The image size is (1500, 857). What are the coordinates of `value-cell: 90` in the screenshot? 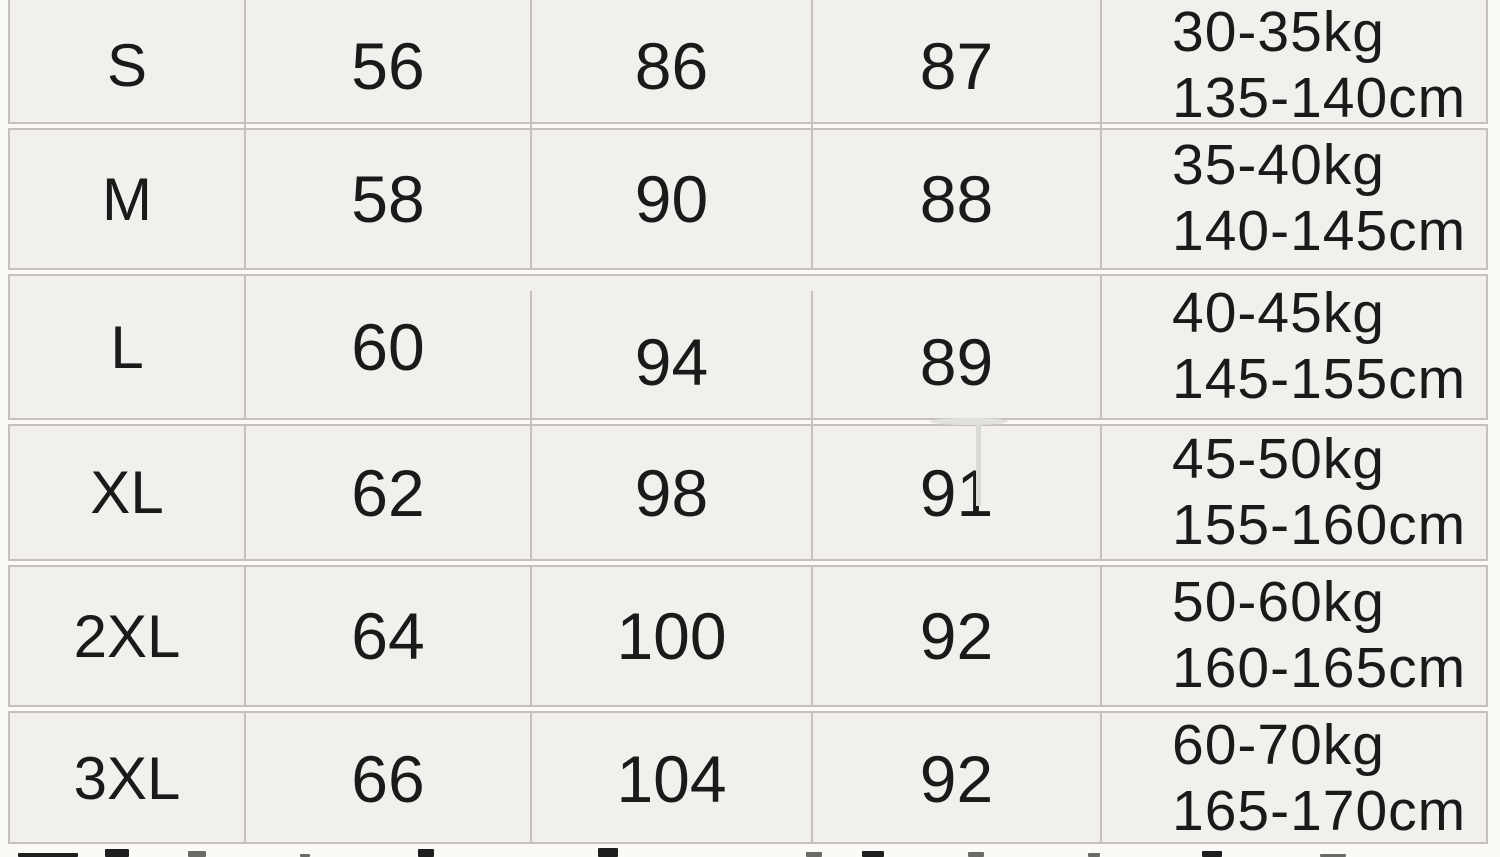 It's located at (670, 199).